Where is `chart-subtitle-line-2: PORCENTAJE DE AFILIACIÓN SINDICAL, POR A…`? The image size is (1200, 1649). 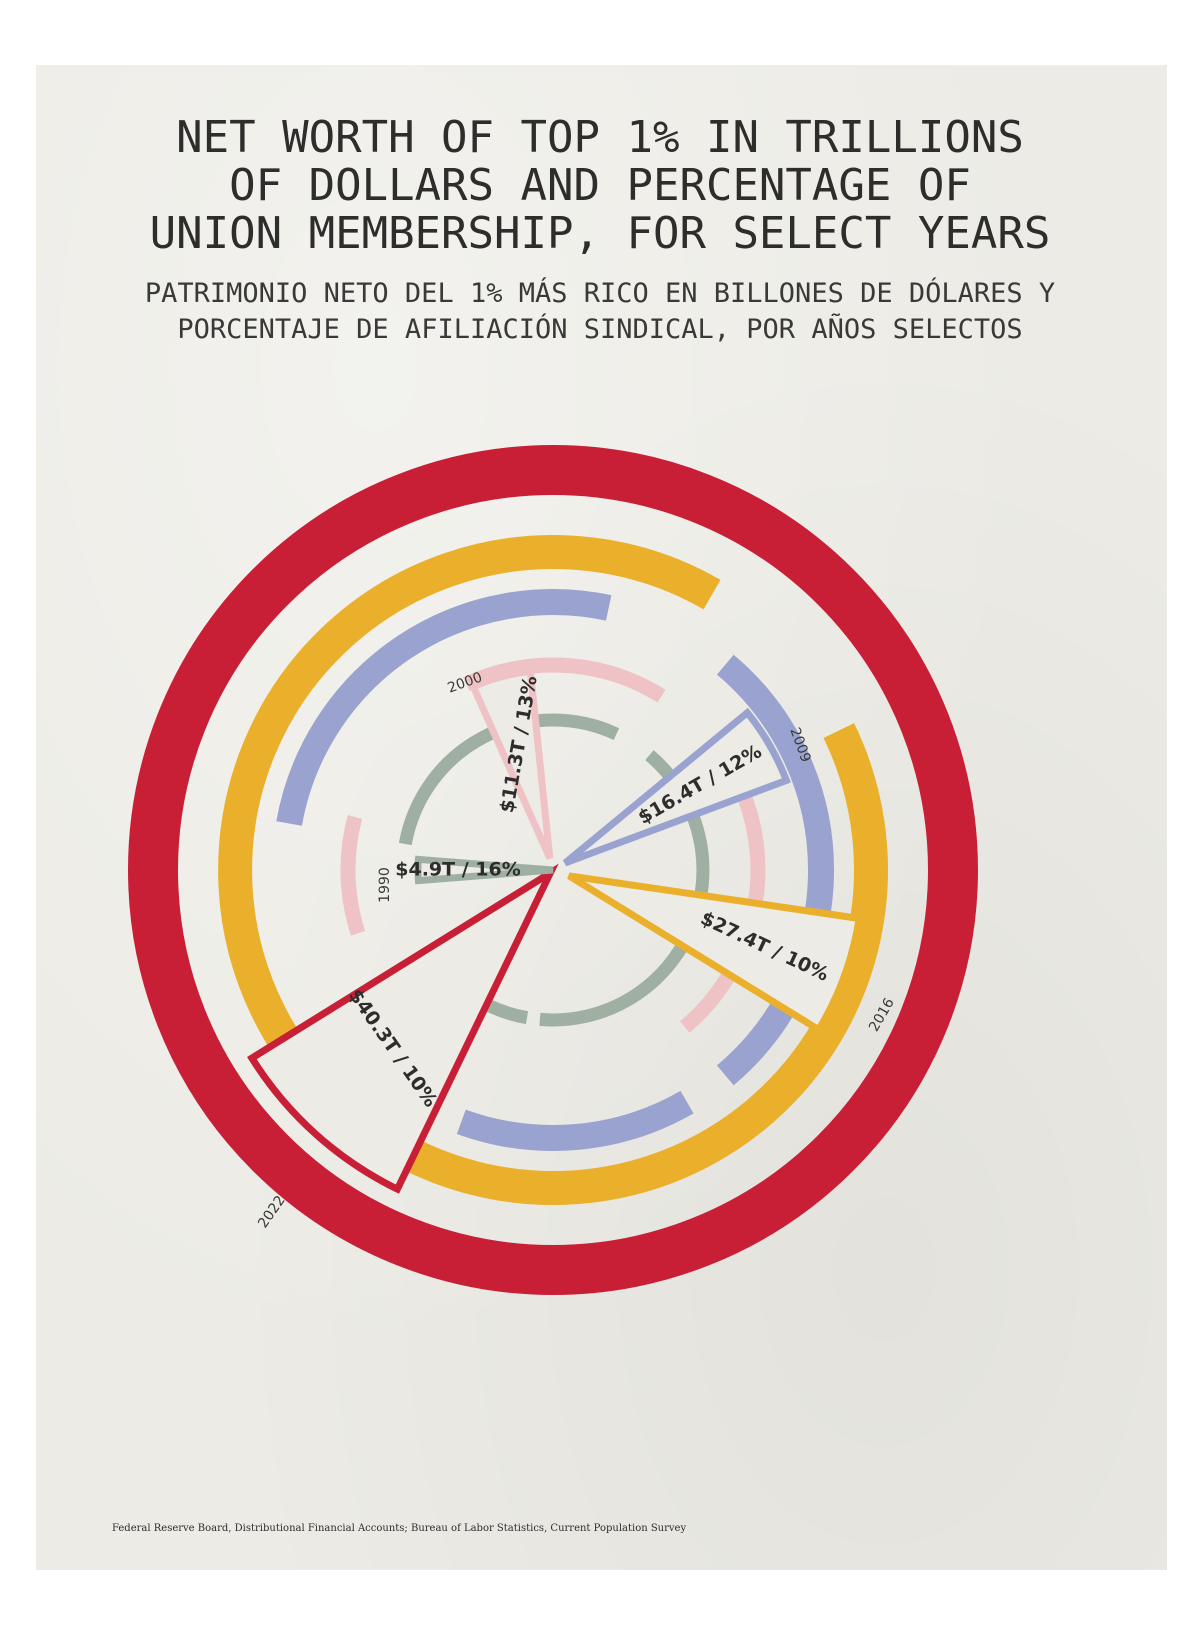 chart-subtitle-line-2: PORCENTAJE DE AFILIACIÓN SINDICAL, POR A… is located at coordinates (600, 329).